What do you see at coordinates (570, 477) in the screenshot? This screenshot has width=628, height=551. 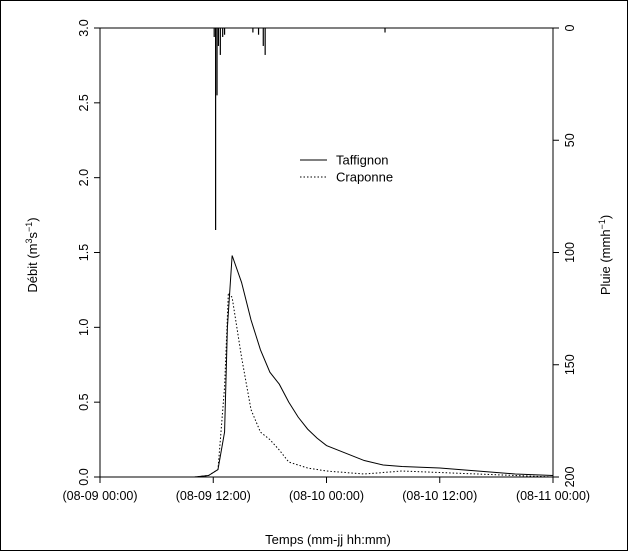 I see `y-right-tick-label: 200` at bounding box center [570, 477].